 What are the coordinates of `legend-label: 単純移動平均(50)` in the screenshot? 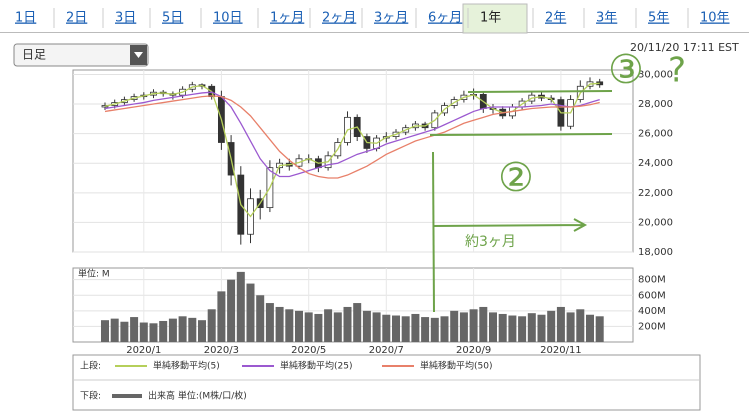 It's located at (456, 366).